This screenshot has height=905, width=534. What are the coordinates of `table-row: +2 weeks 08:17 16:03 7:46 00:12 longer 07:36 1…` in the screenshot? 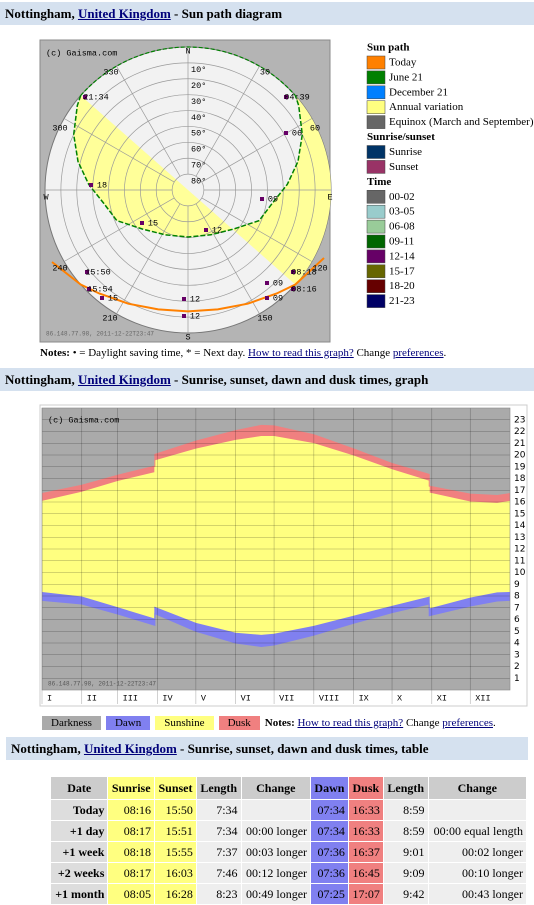 It's located at (288, 873).